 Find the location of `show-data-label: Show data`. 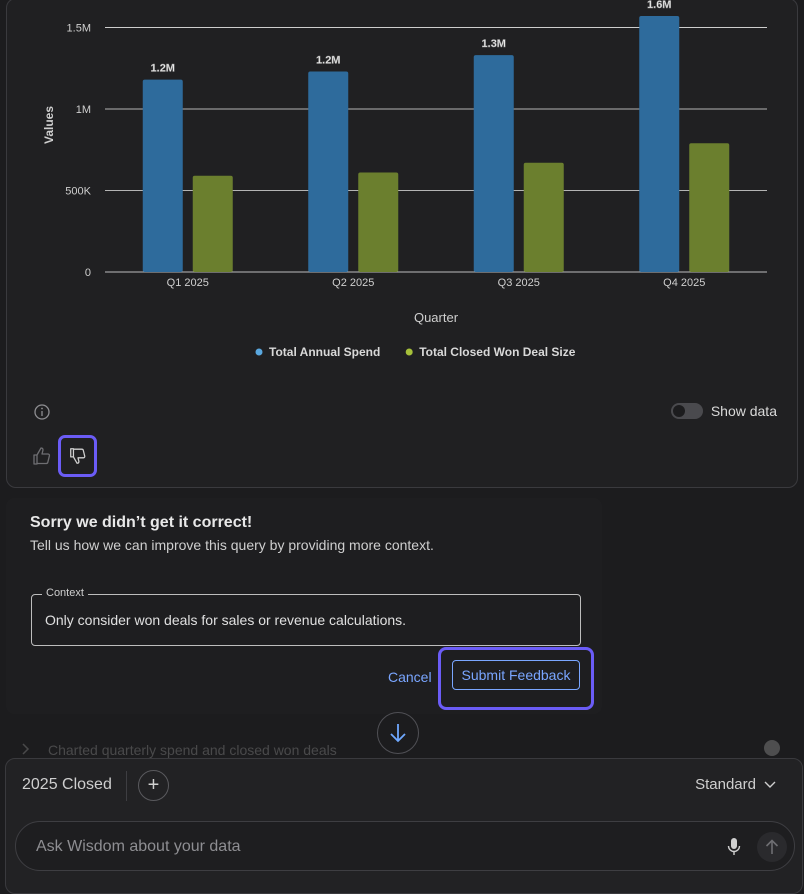

show-data-label: Show data is located at coordinates (743, 411).